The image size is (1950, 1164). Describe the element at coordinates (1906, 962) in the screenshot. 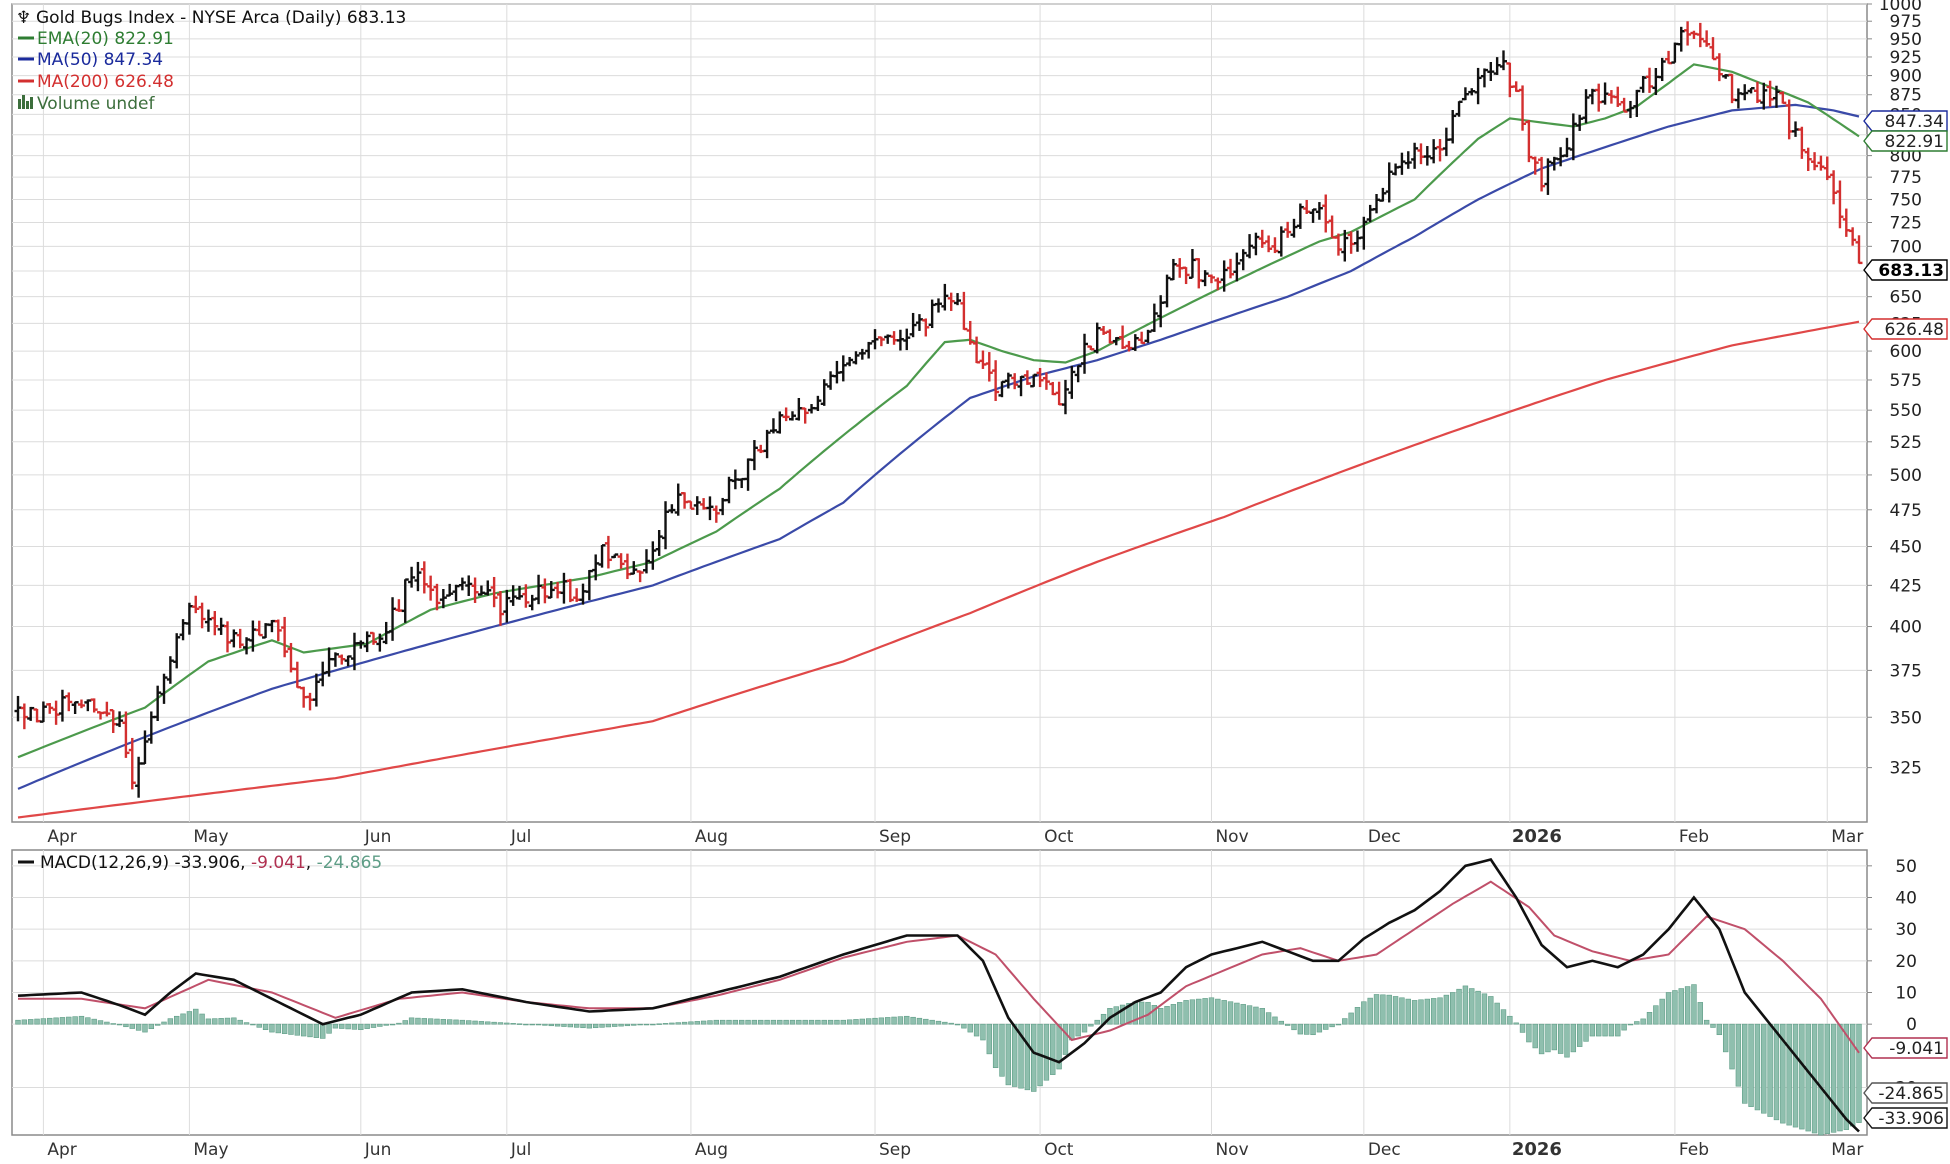

I see `macd-ytick-label-3: 20` at that location.